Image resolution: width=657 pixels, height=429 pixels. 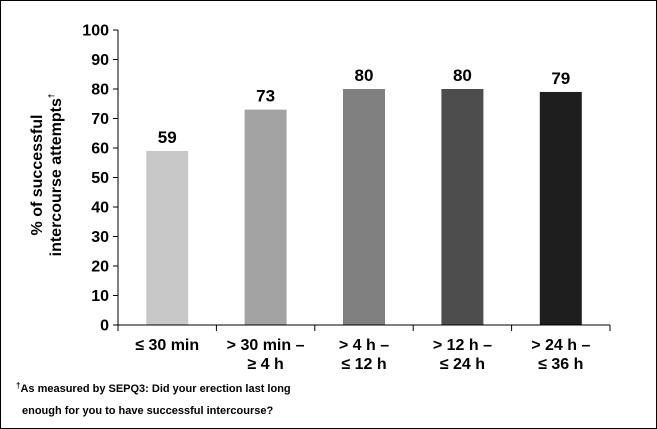 I want to click on y-tick-label: 70, so click(x=100, y=119).